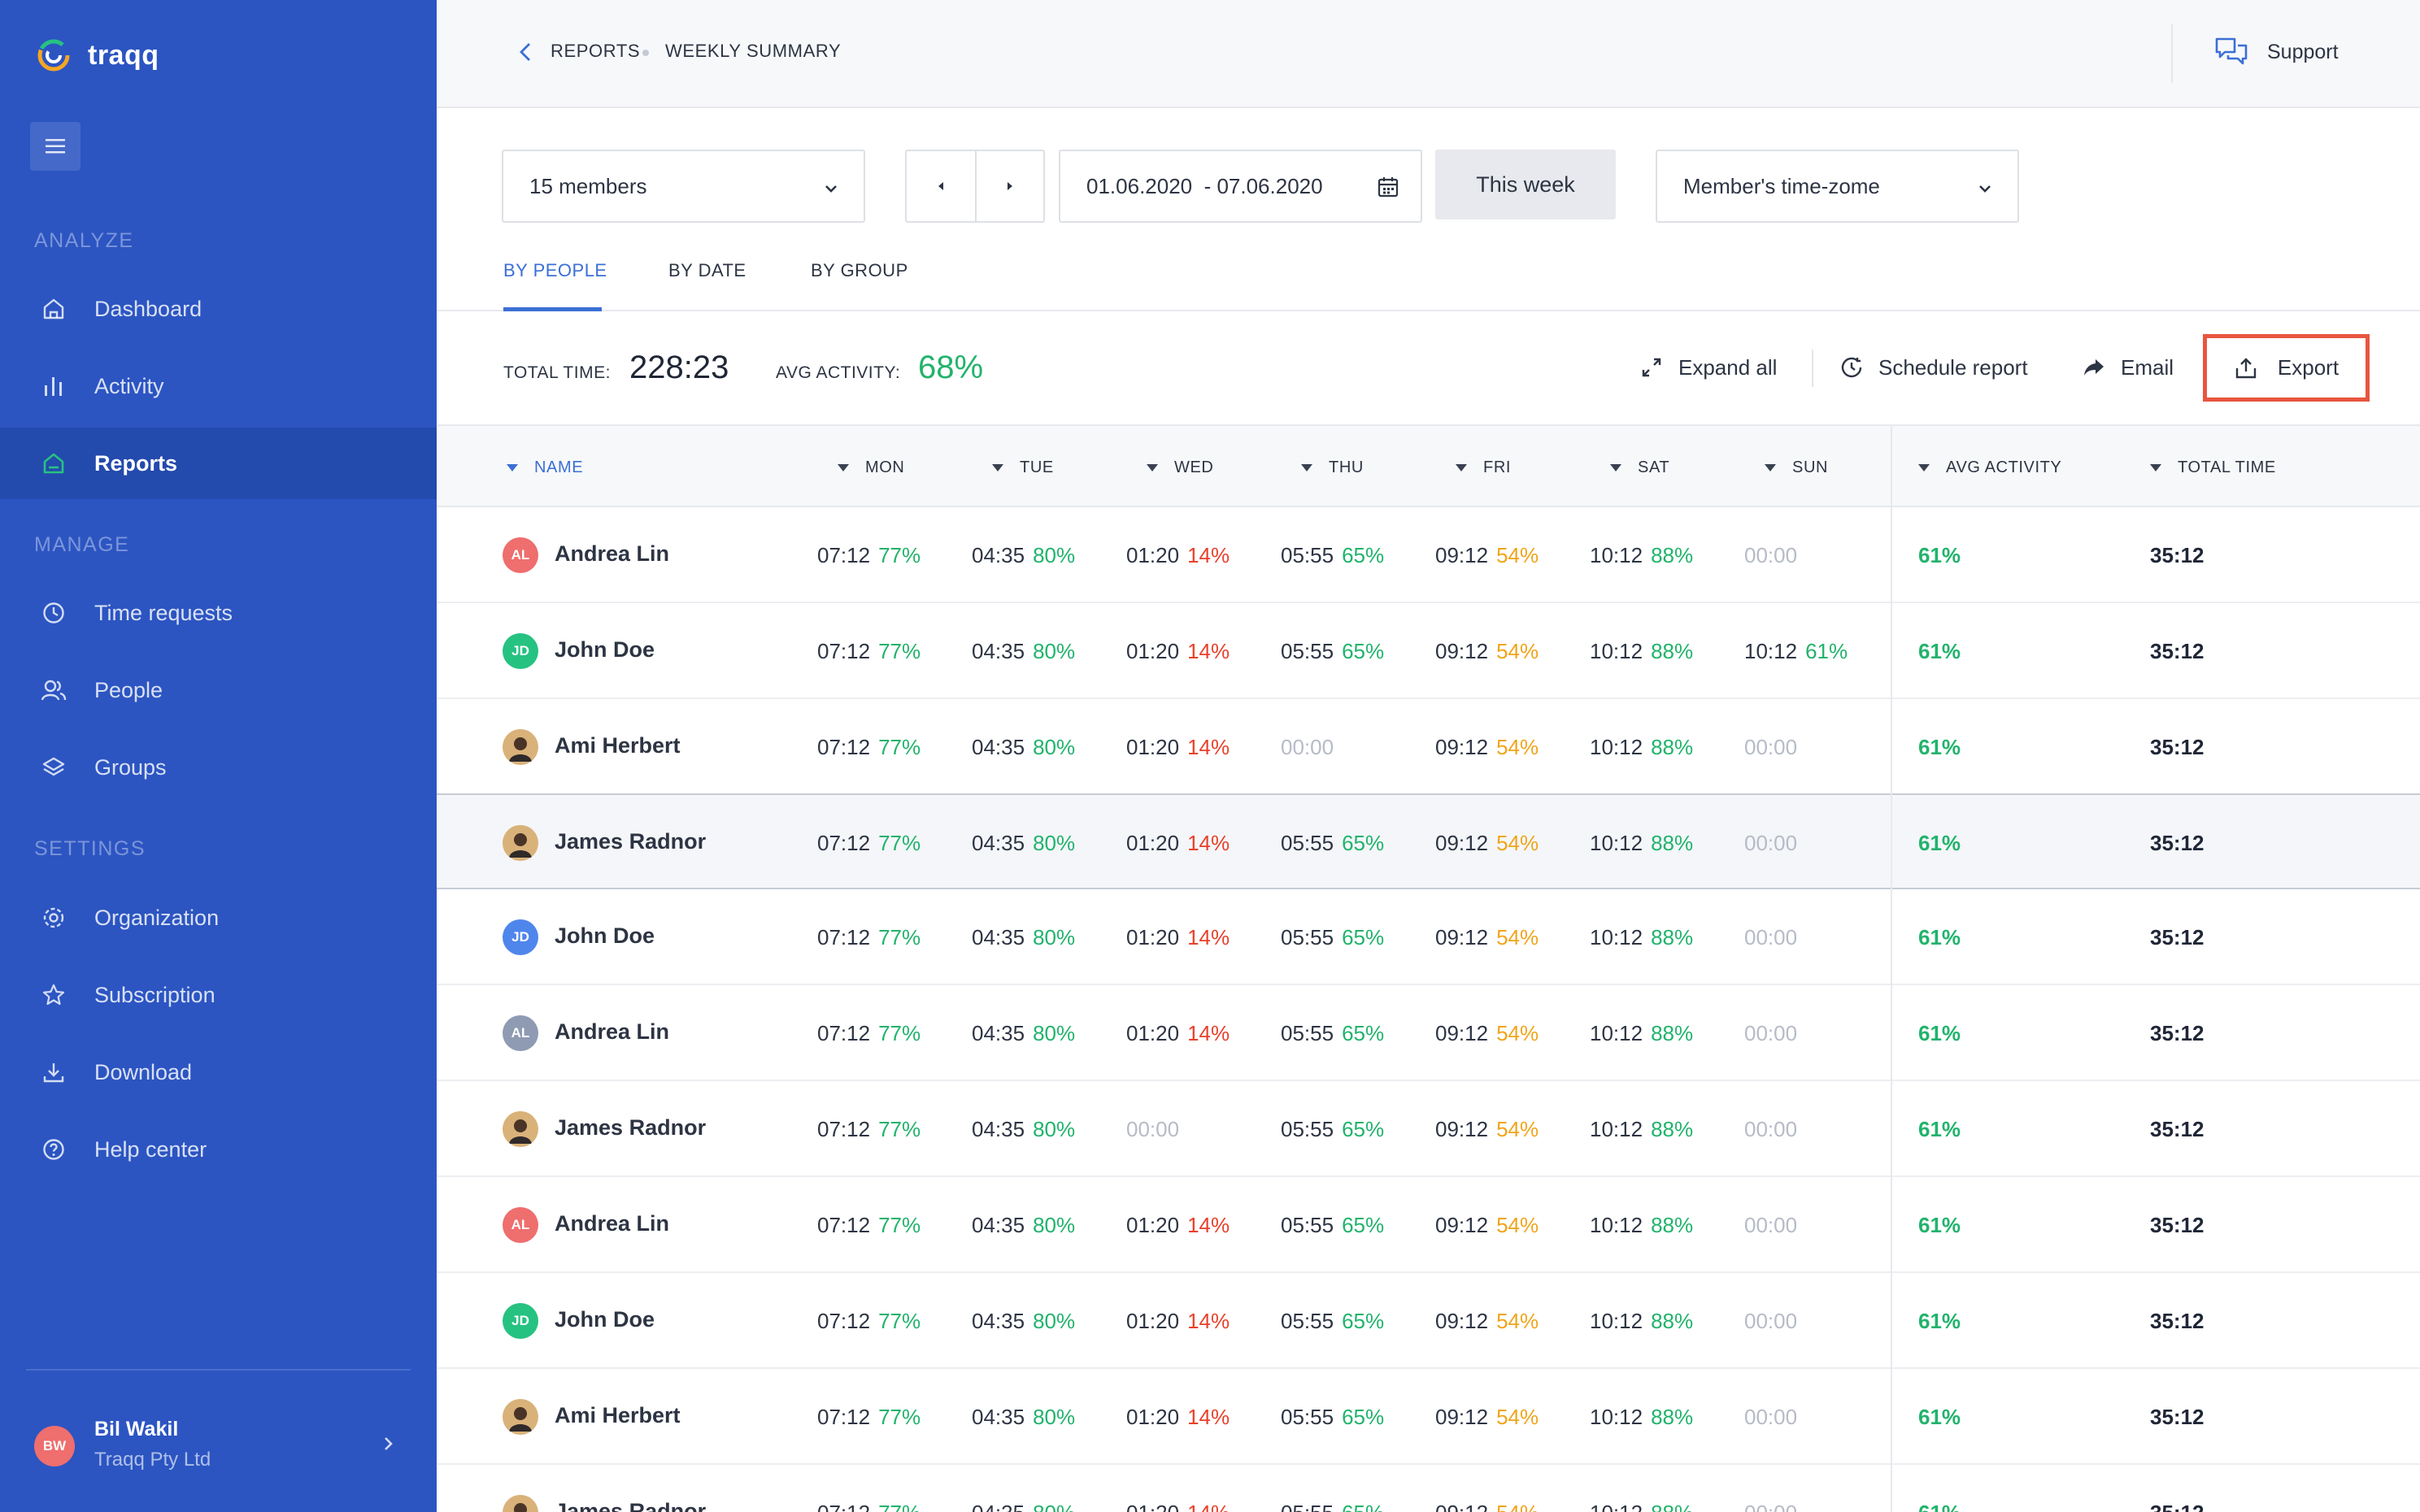  I want to click on tab-by-people: BY PEOPLE, so click(555, 270).